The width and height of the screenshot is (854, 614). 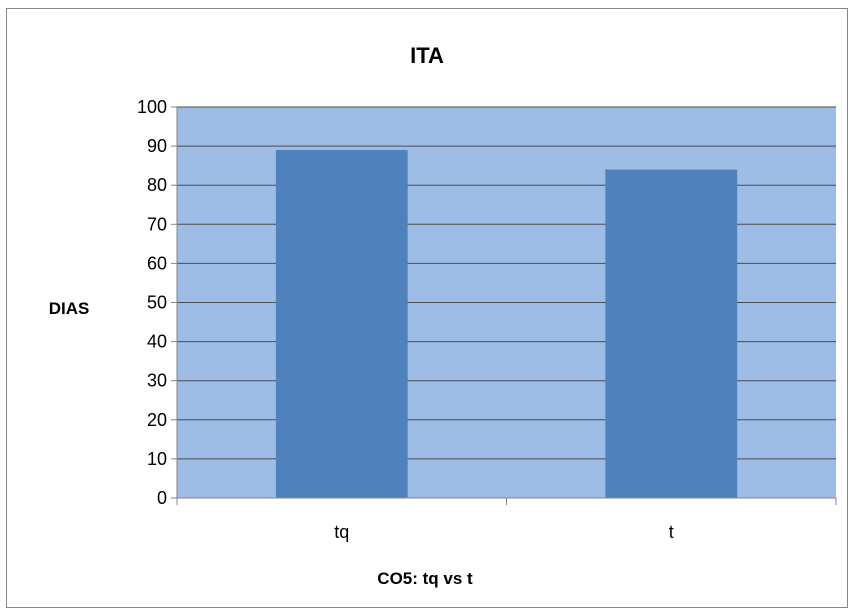 I want to click on y-tick-label: 100, so click(x=152, y=107).